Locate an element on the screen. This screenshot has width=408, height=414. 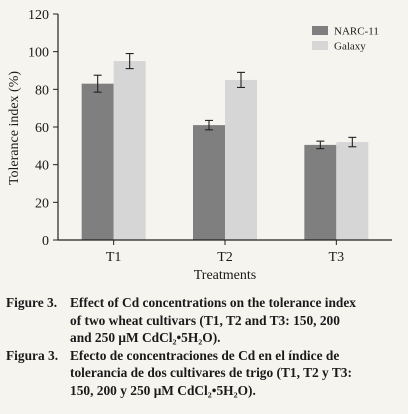
x-tick-label: T2 is located at coordinates (225, 257).